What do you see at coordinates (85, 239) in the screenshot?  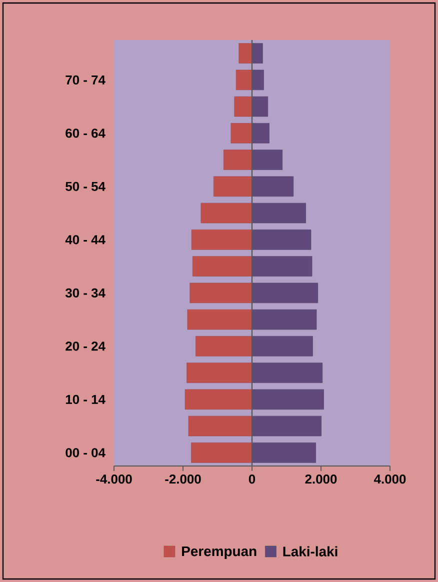 I see `y-tick-label: 40 - 44` at bounding box center [85, 239].